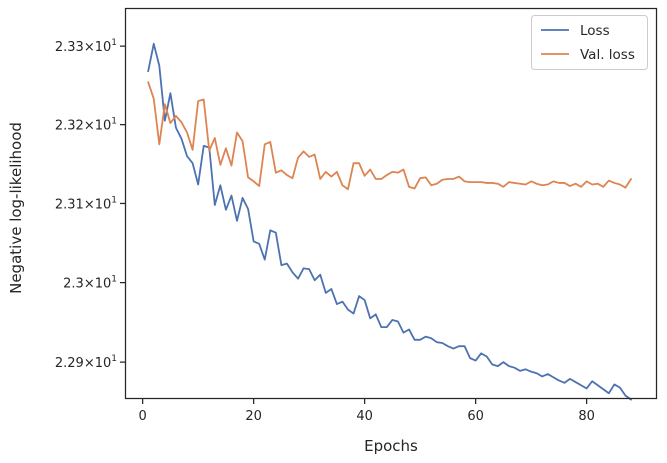  What do you see at coordinates (391, 446) in the screenshot?
I see `x-axis-label: Epochs` at bounding box center [391, 446].